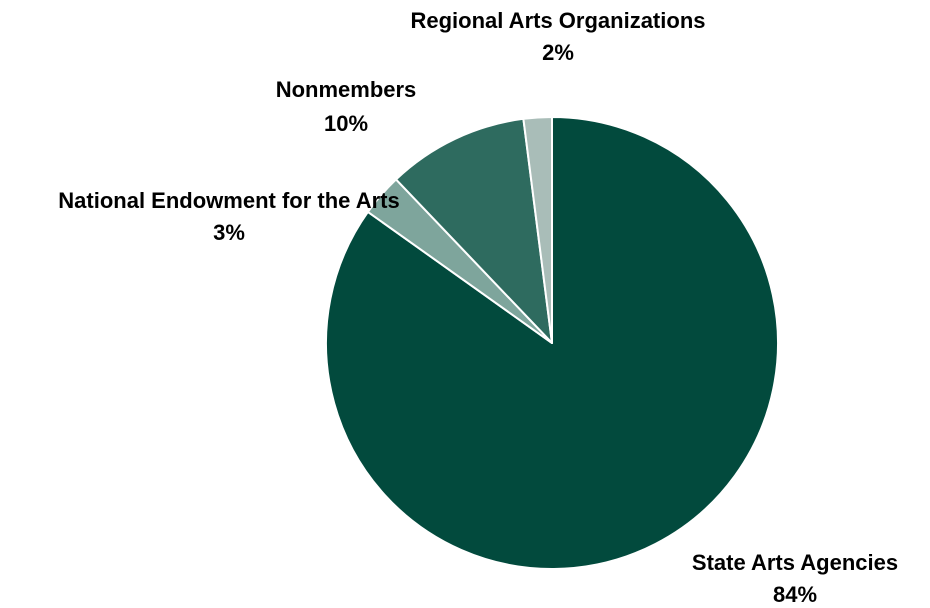  I want to click on label-state-arts-agencies: State Arts Agencies, so click(795, 562).